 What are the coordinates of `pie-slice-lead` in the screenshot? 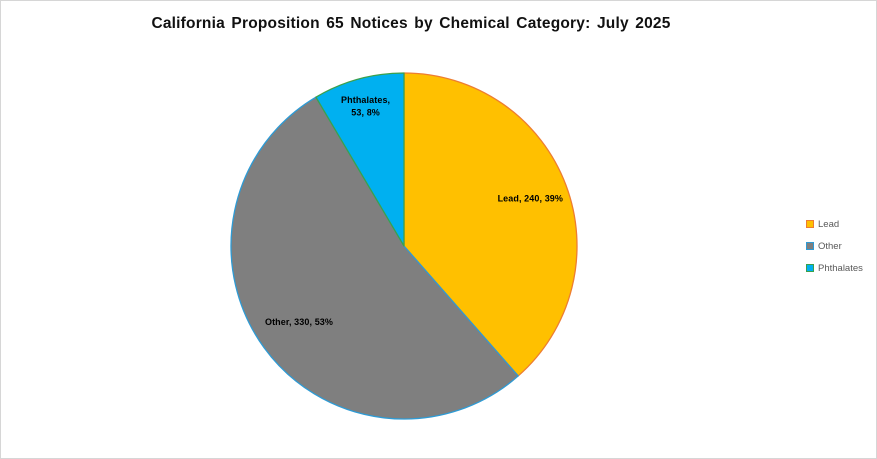 It's located at (490, 224).